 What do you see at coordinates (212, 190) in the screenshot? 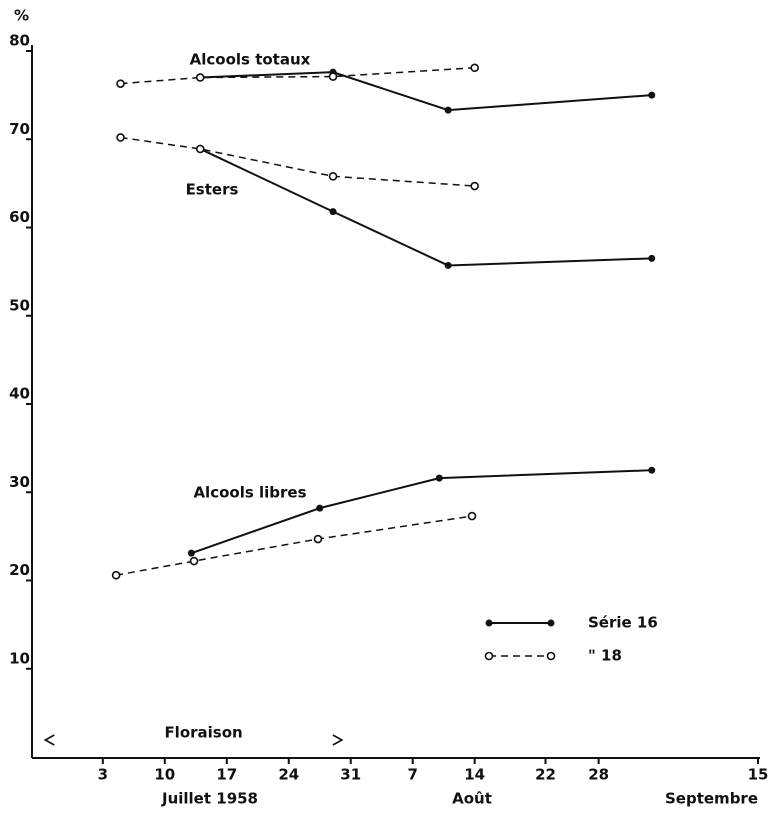
I see `curve-label: Esters` at bounding box center [212, 190].